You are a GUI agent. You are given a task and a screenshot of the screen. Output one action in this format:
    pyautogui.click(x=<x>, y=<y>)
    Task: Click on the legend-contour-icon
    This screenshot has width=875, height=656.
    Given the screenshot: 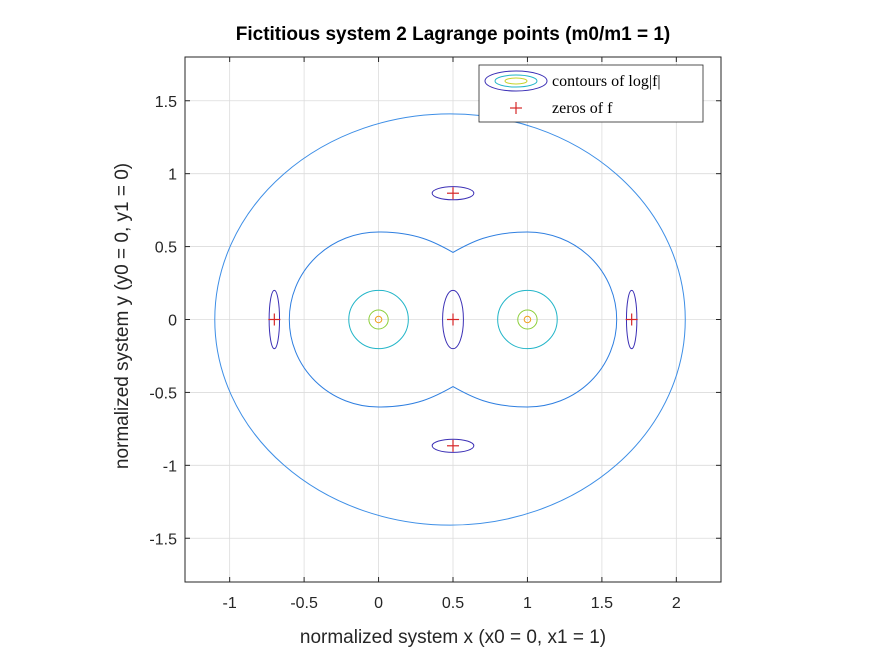 What is the action you would take?
    pyautogui.click(x=516, y=81)
    